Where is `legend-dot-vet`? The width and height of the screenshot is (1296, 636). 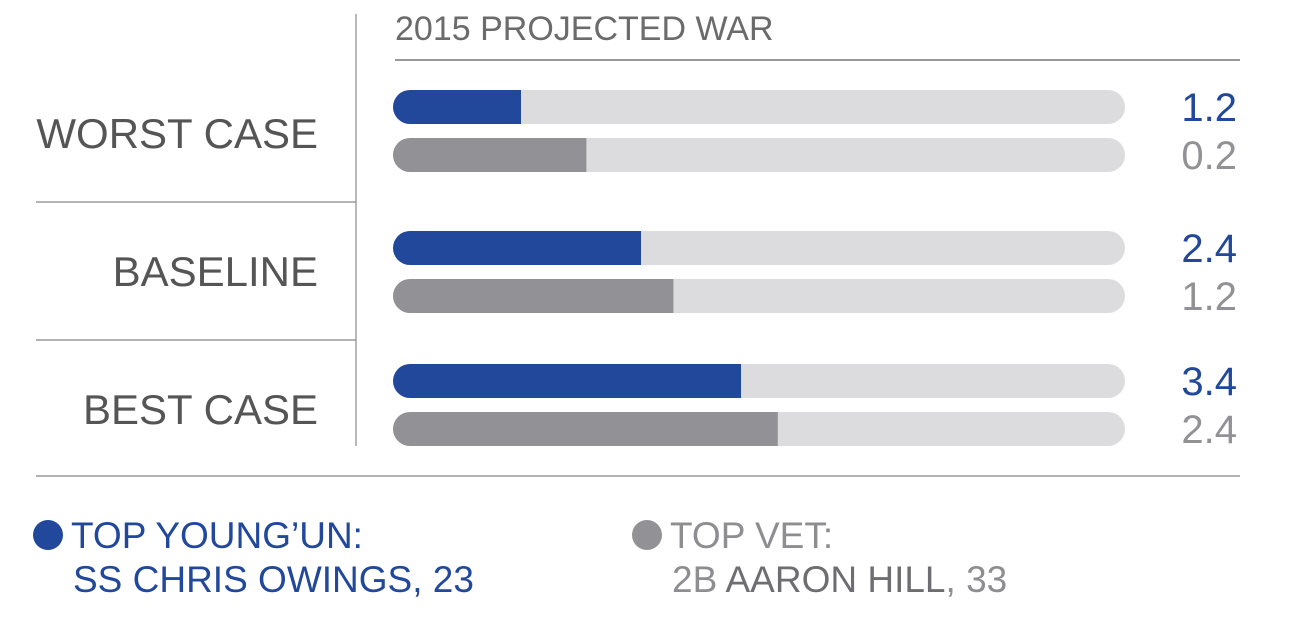 legend-dot-vet is located at coordinates (647, 535).